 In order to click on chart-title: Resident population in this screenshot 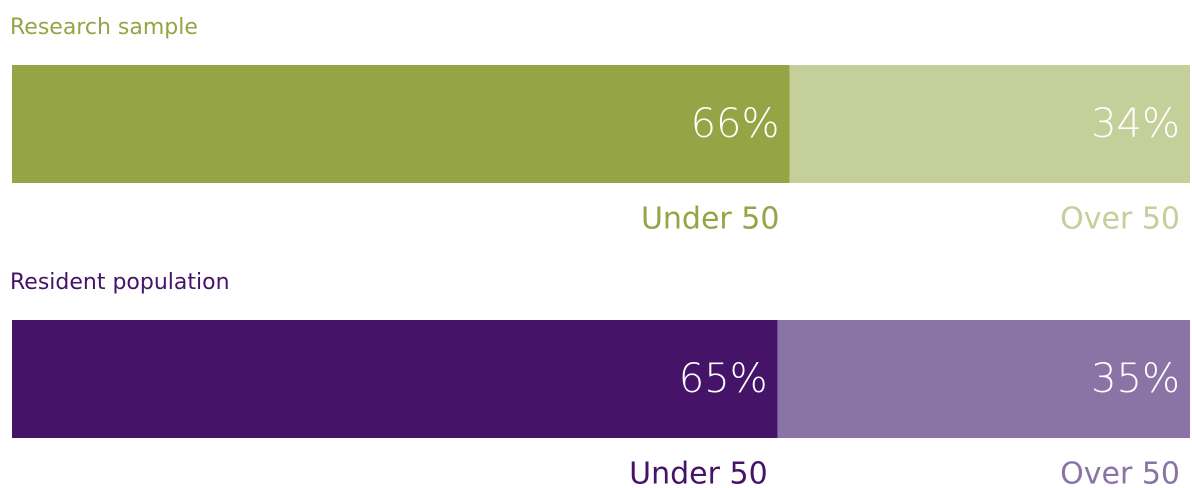, I will do `click(120, 282)`.